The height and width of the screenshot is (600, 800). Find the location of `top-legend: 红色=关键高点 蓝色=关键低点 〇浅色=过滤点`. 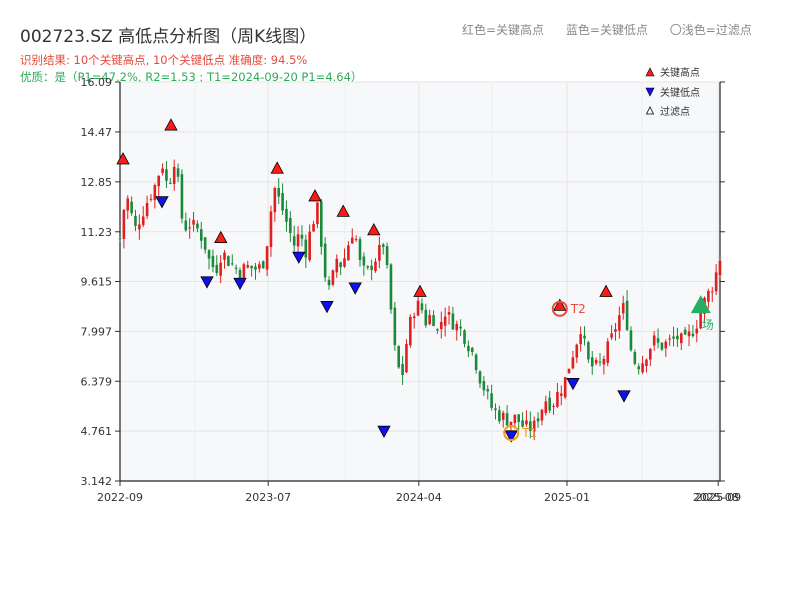

top-legend: 红色=关键高点 蓝色=关键低点 〇浅色=过滤点 is located at coordinates (616, 29).